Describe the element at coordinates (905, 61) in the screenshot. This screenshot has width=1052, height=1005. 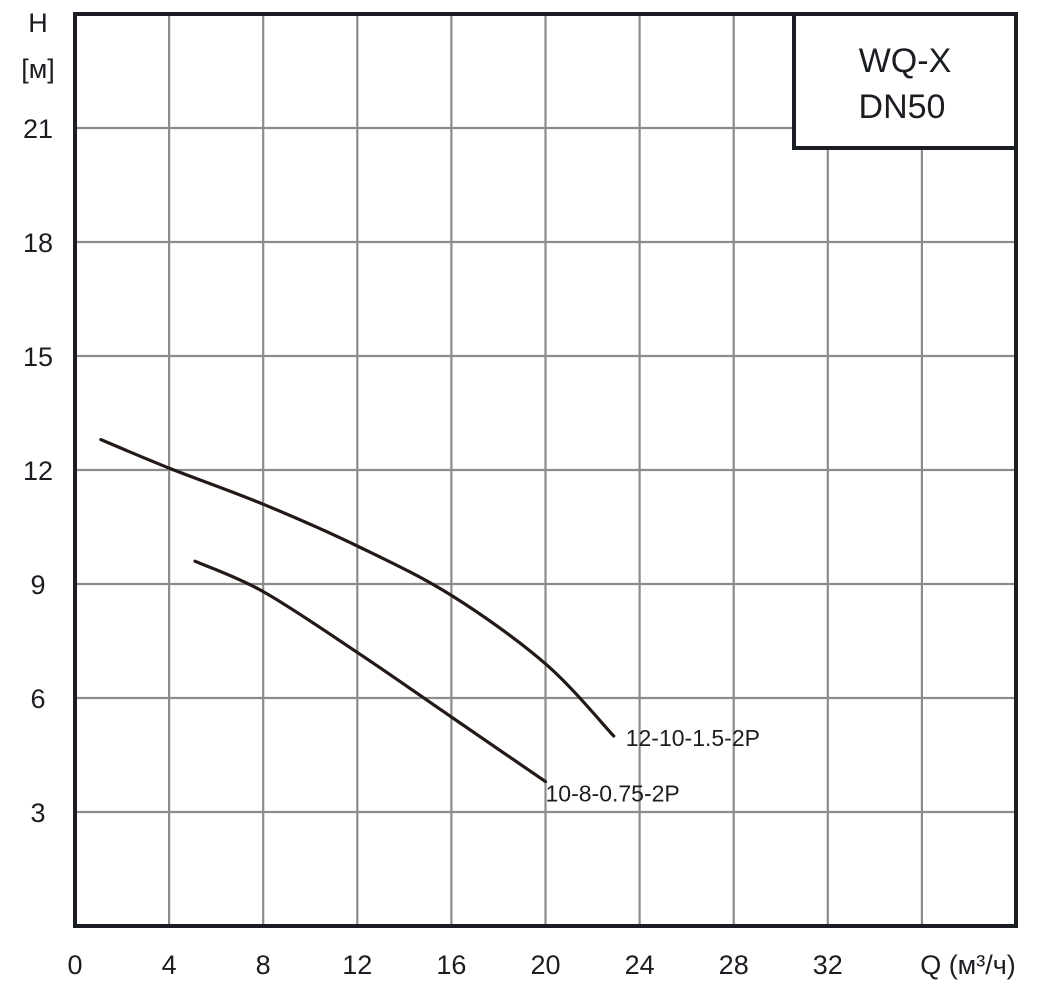
I see `chart-title-line-1: WQ-X` at that location.